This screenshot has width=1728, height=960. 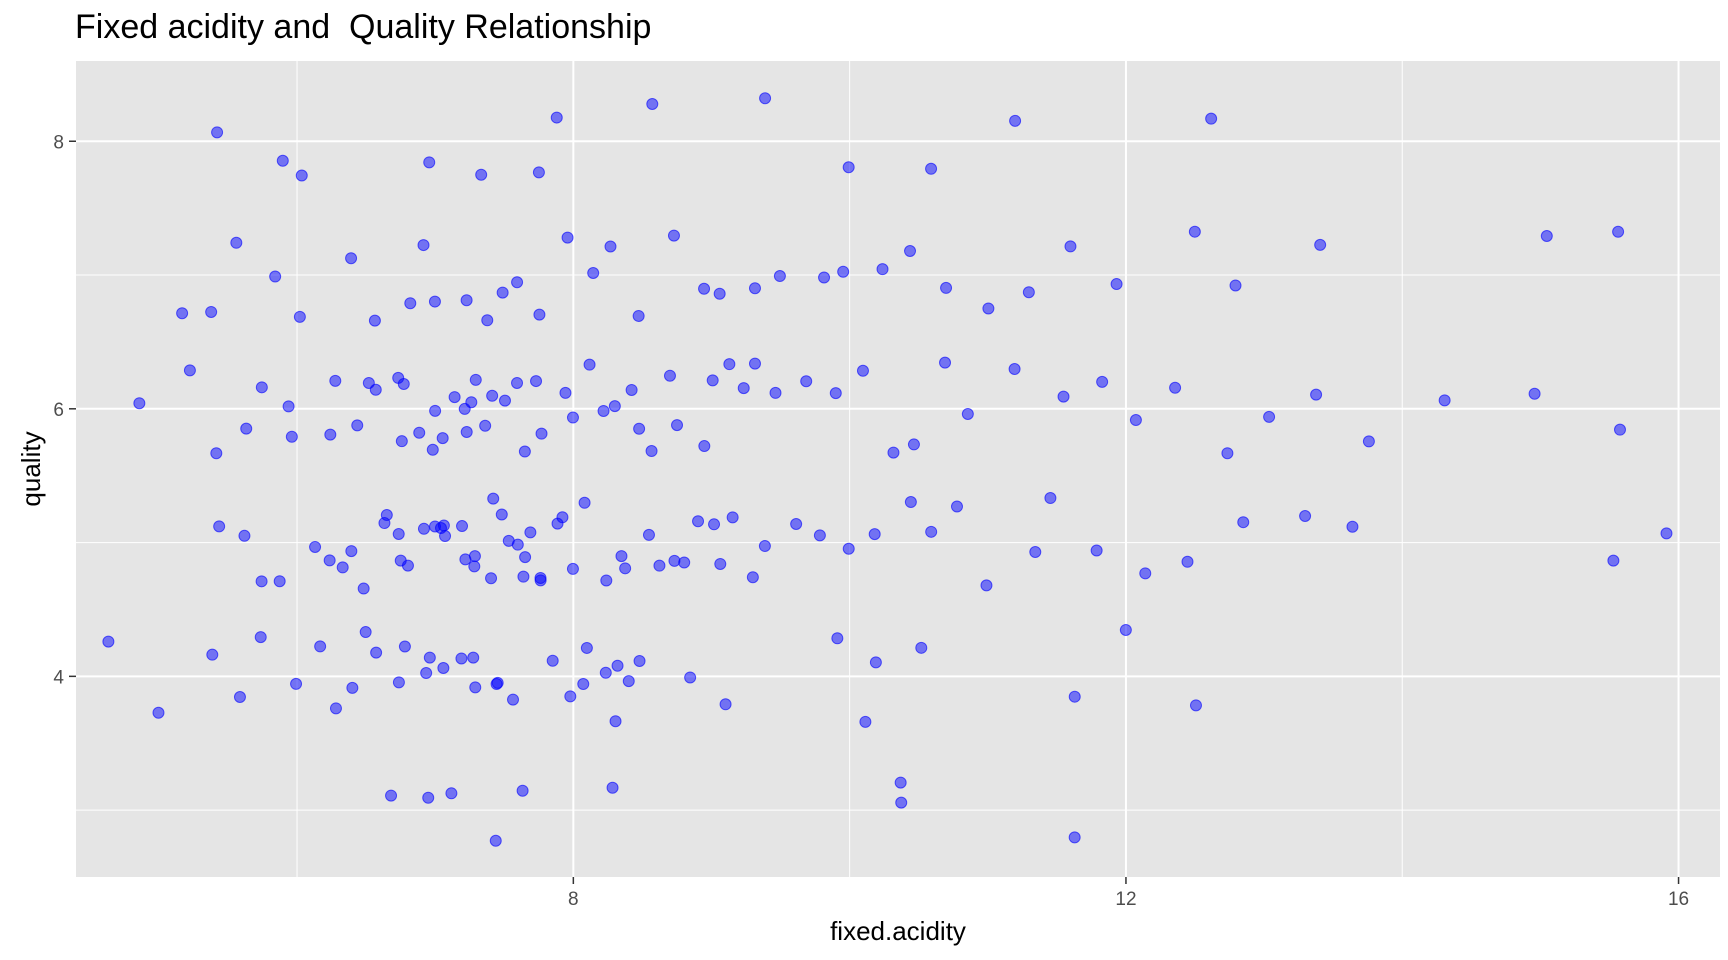 I want to click on x-tick-label: 16, so click(x=1678, y=899).